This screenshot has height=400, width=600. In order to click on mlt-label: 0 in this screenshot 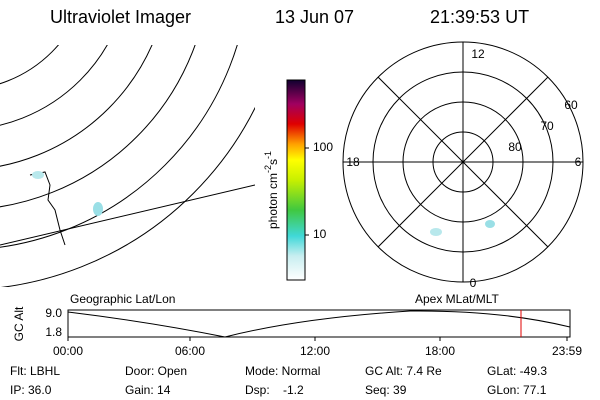, I will do `click(473, 283)`.